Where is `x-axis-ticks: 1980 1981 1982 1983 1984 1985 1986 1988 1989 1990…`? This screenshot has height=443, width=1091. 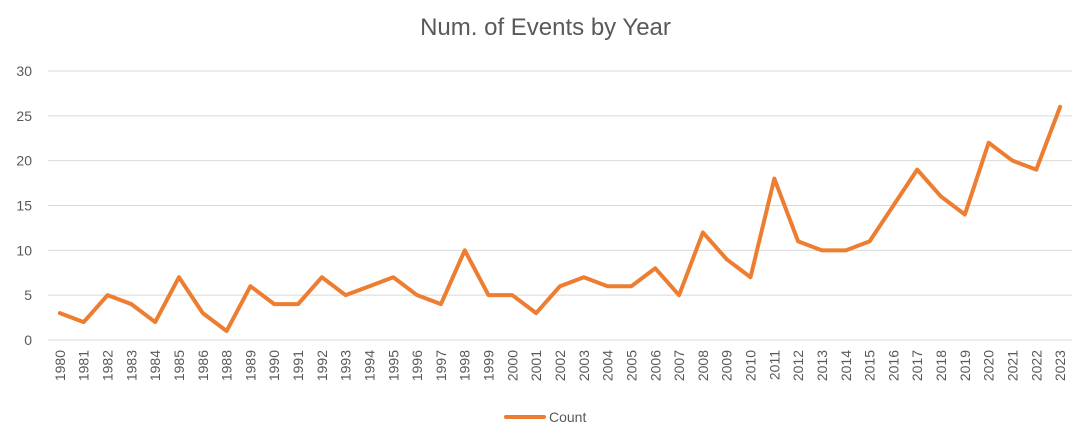 x-axis-ticks: 1980 1981 1982 1983 1984 1985 1986 1988 1989 1990… is located at coordinates (560, 365).